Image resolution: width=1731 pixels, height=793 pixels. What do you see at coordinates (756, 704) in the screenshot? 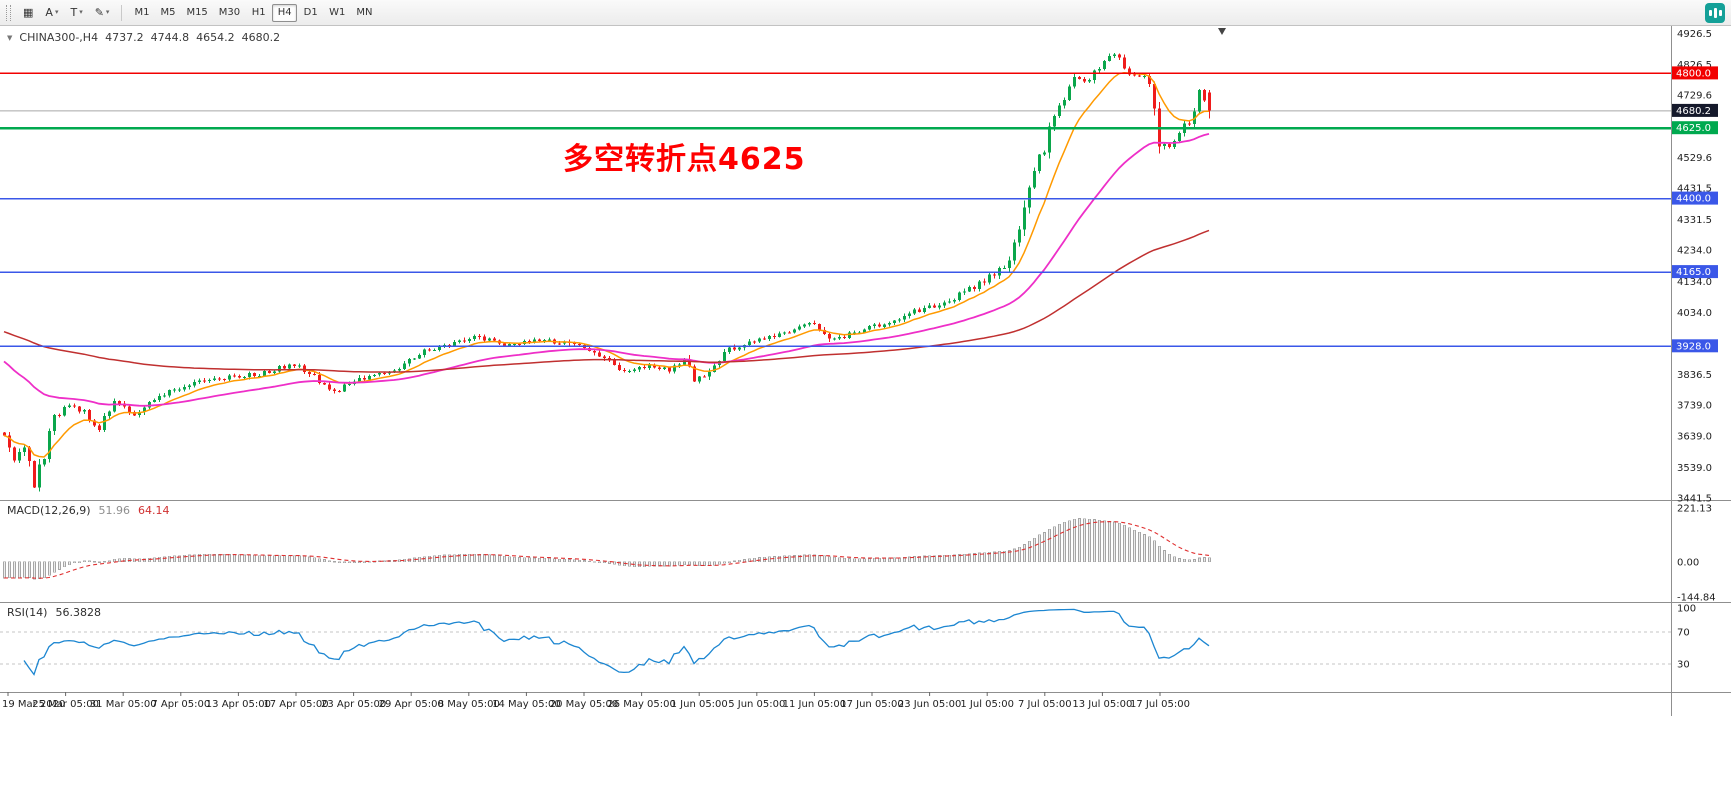
I see `svg-text: 5 Jun 05:00` at bounding box center [756, 704].